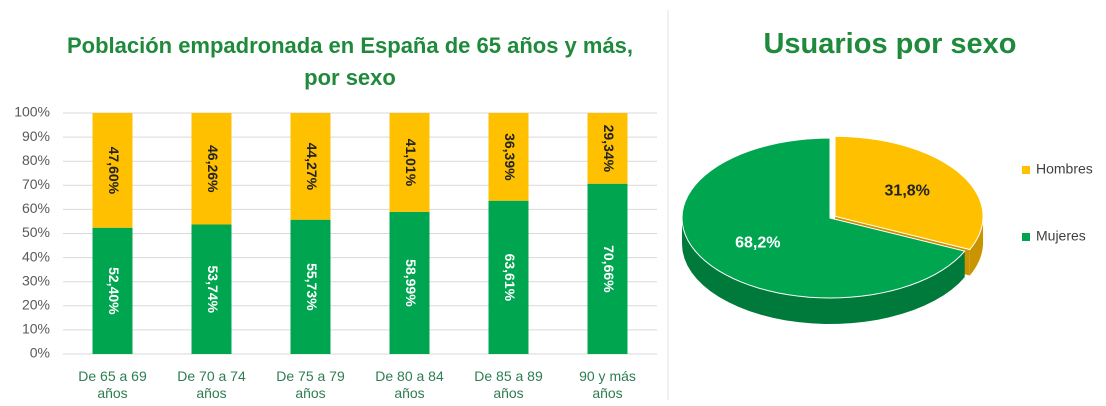 The image size is (1106, 406). I want to click on data-label: 29,34%, so click(609, 149).